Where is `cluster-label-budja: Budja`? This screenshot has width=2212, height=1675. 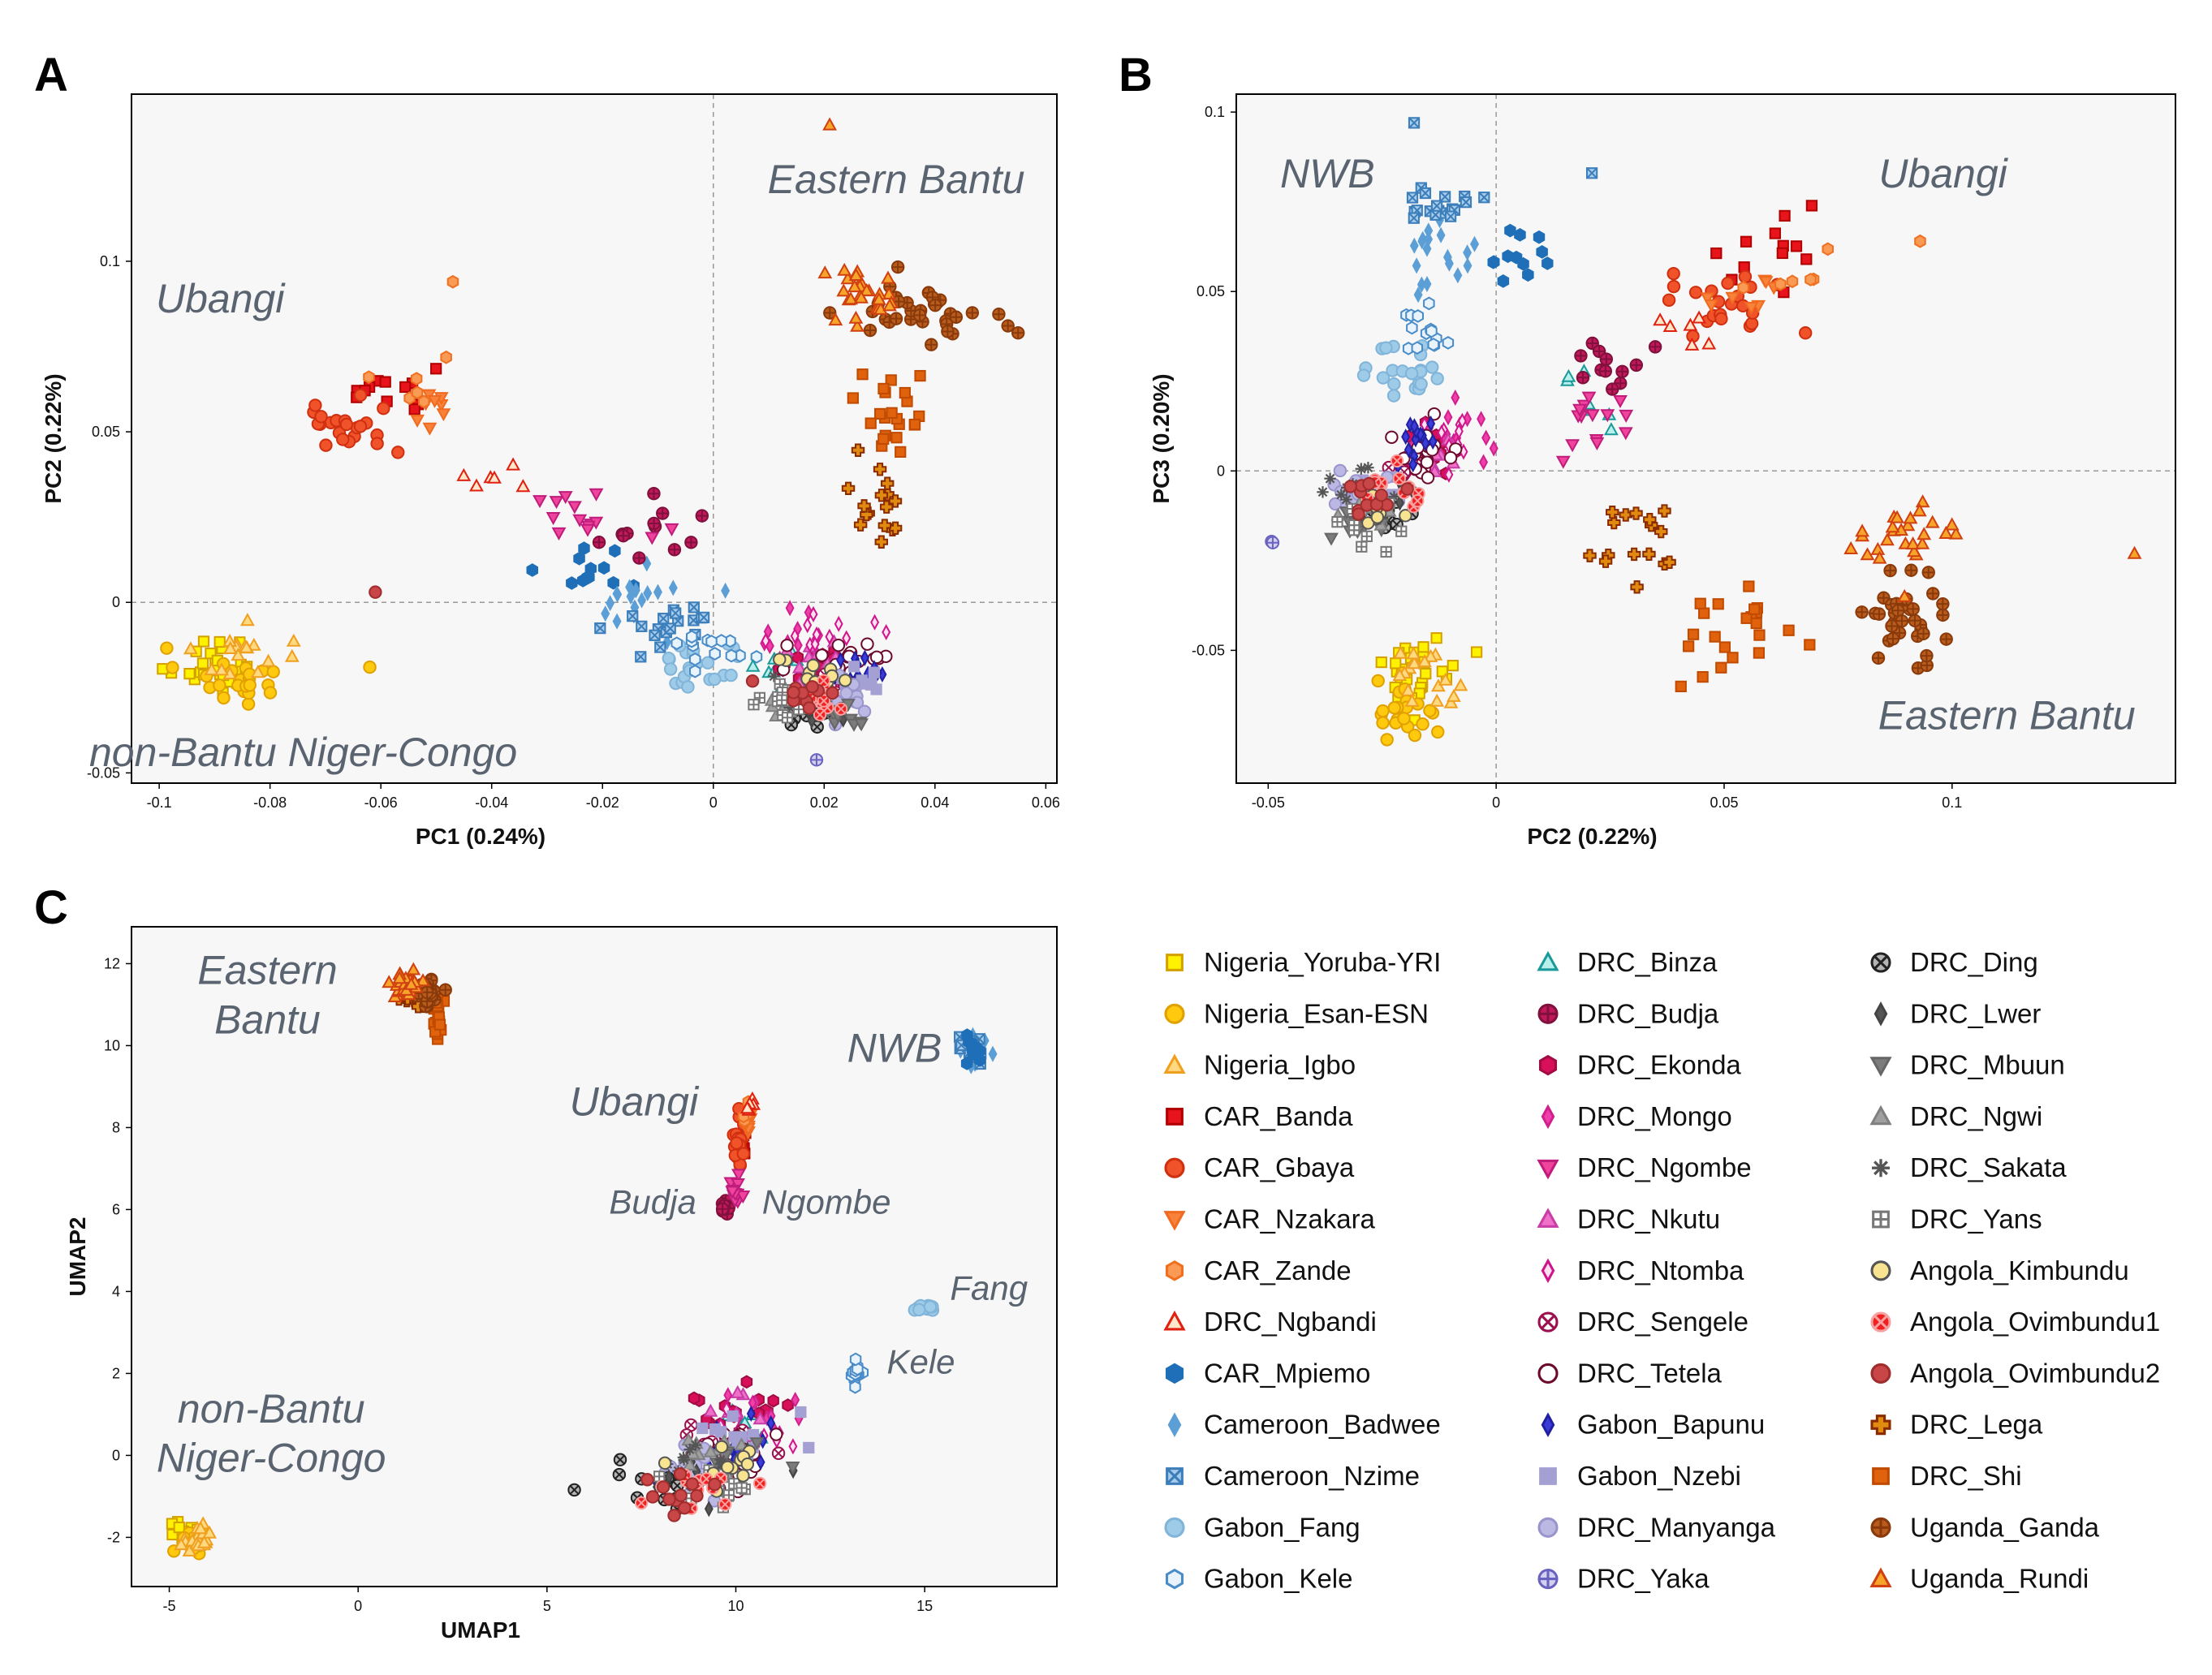
cluster-label-budja: Budja is located at coordinates (652, 1201).